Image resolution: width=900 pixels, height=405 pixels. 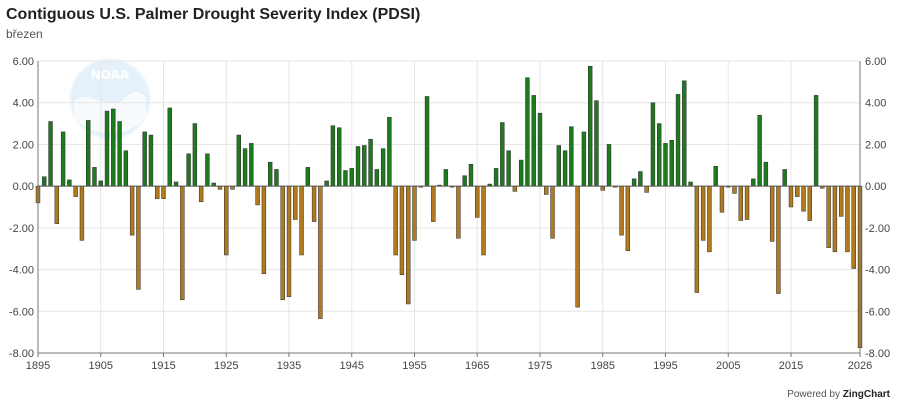 What do you see at coordinates (126, 168) in the screenshot?
I see `bar-1909` at bounding box center [126, 168].